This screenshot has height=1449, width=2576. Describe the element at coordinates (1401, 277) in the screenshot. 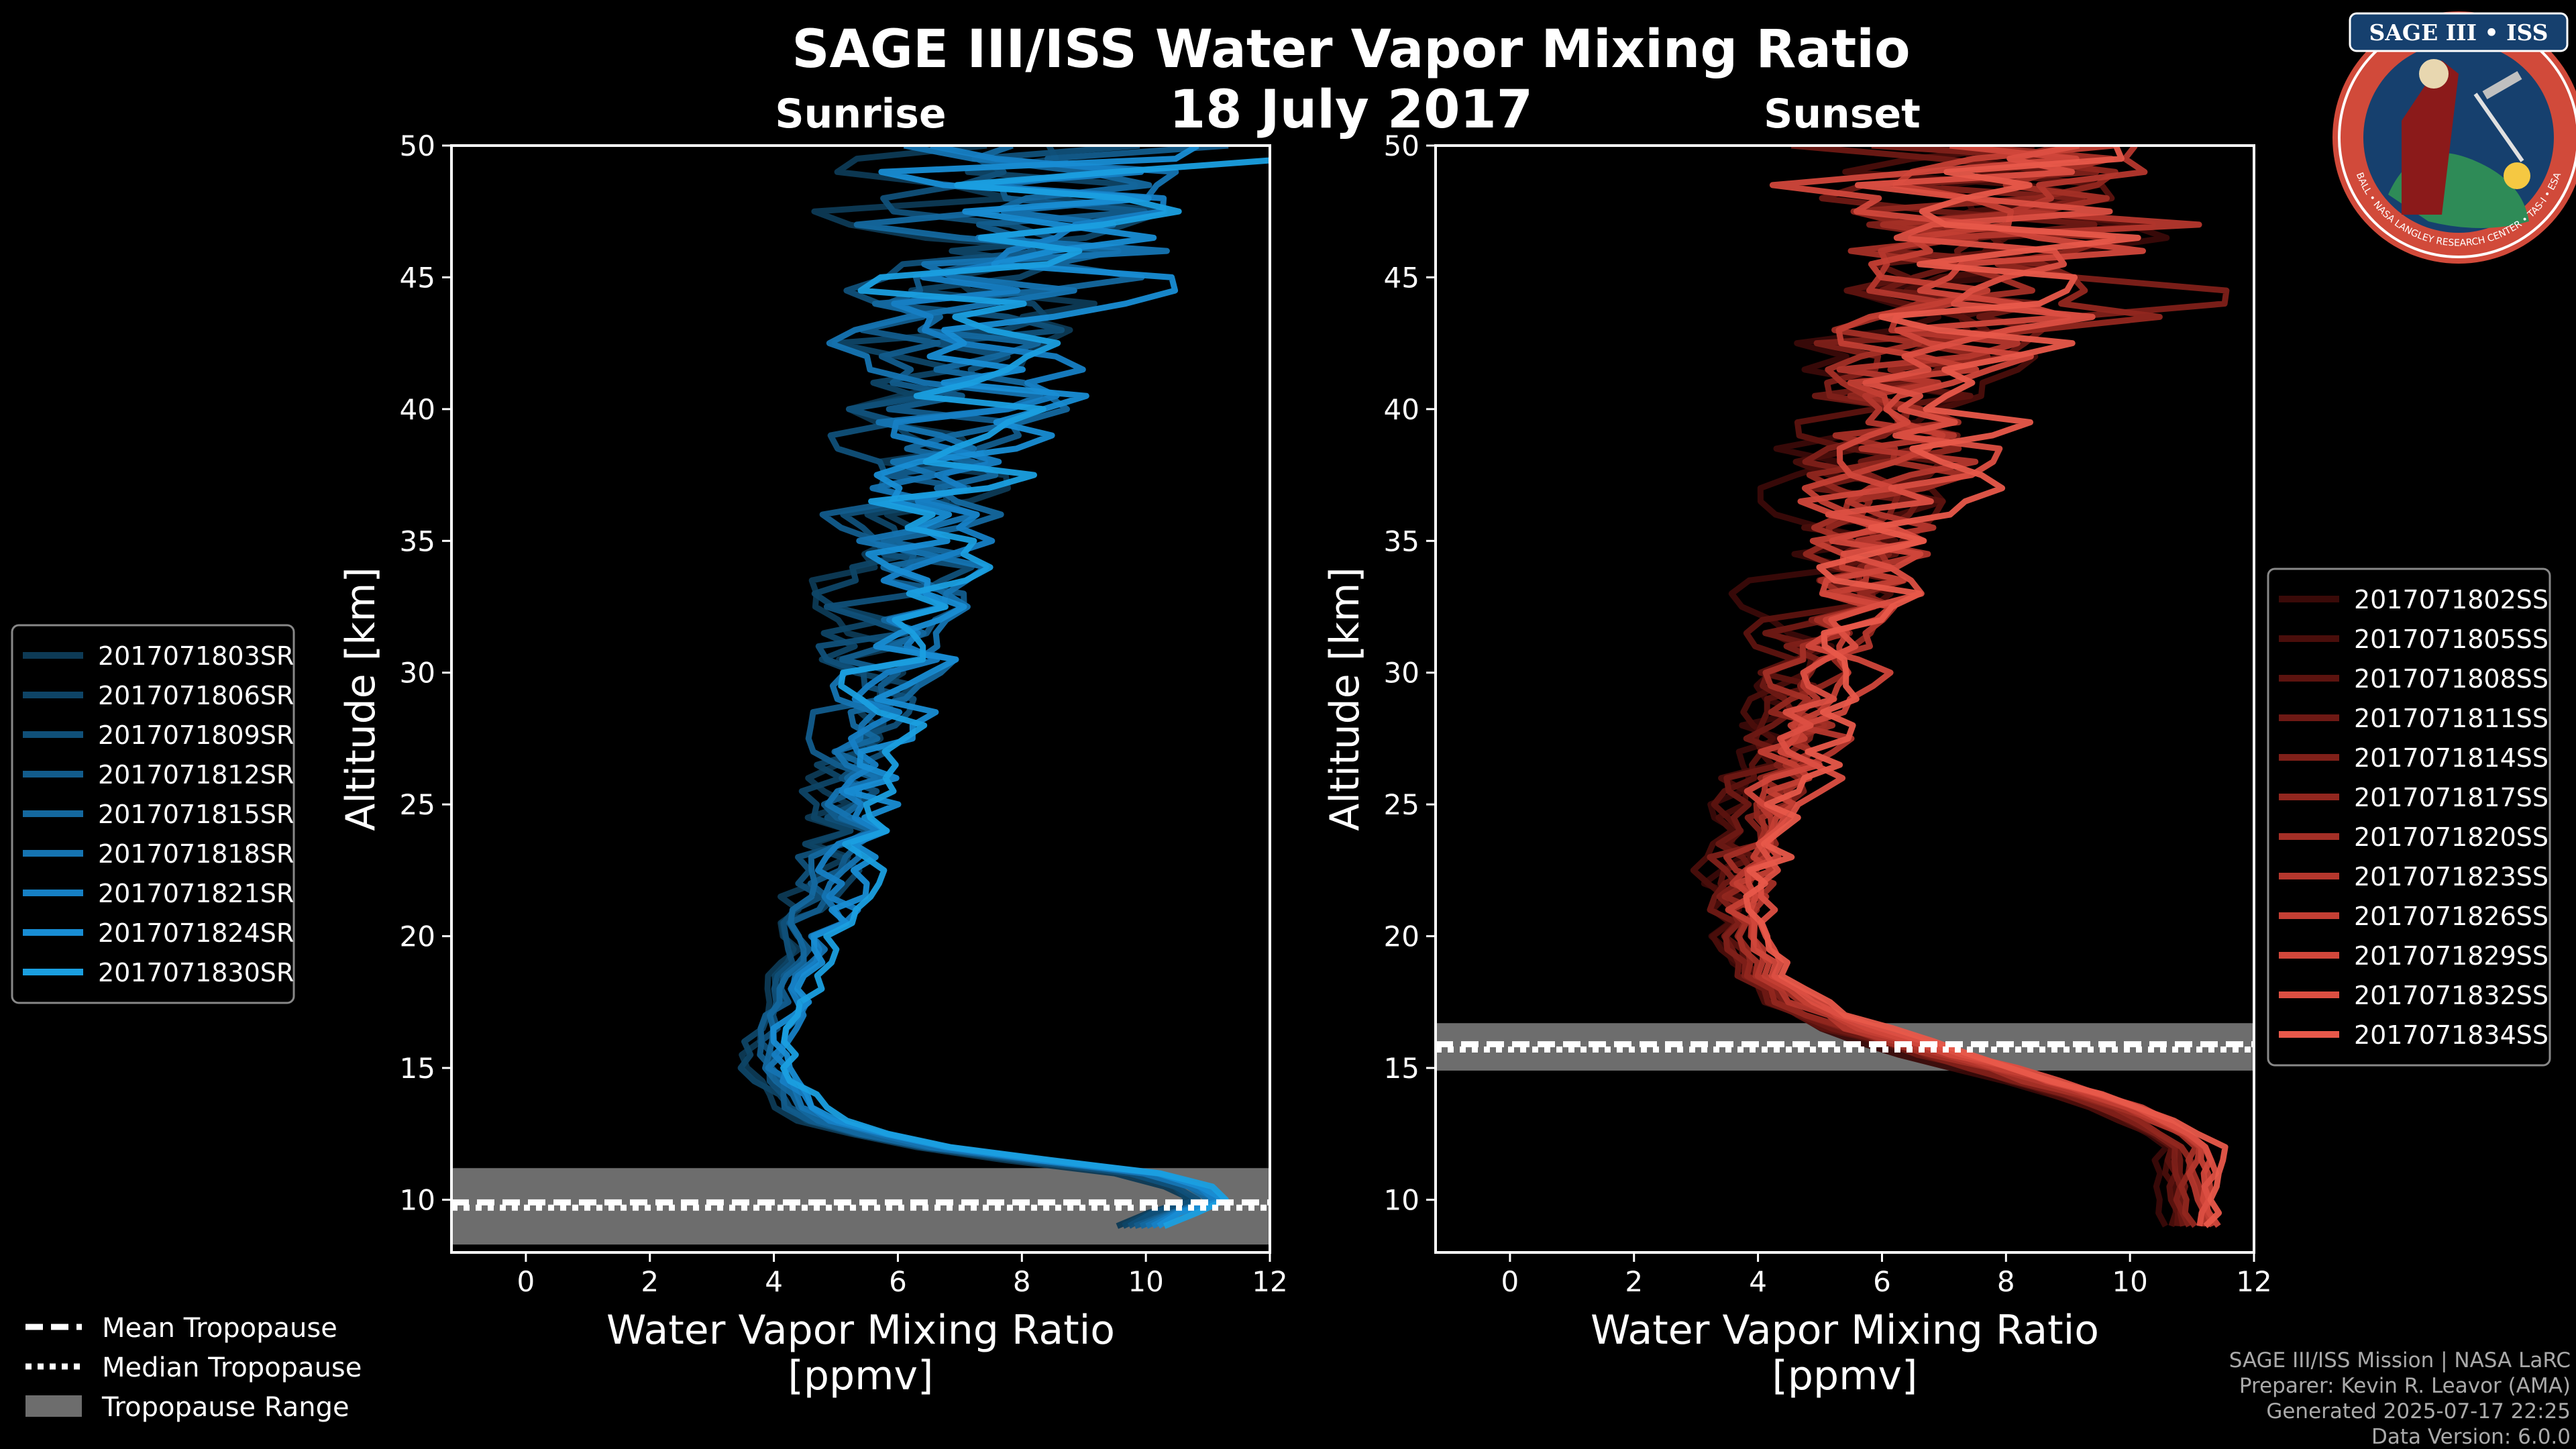

I see `sunset-ytick-label-45: 45` at that location.